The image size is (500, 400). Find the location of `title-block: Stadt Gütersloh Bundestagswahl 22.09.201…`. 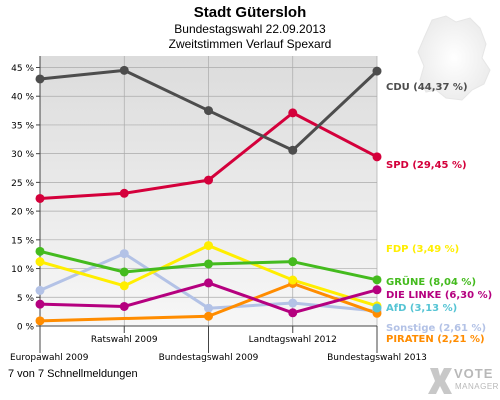

title-block: Stadt Gütersloh Bundestagswahl 22.09.201… is located at coordinates (250, 28).